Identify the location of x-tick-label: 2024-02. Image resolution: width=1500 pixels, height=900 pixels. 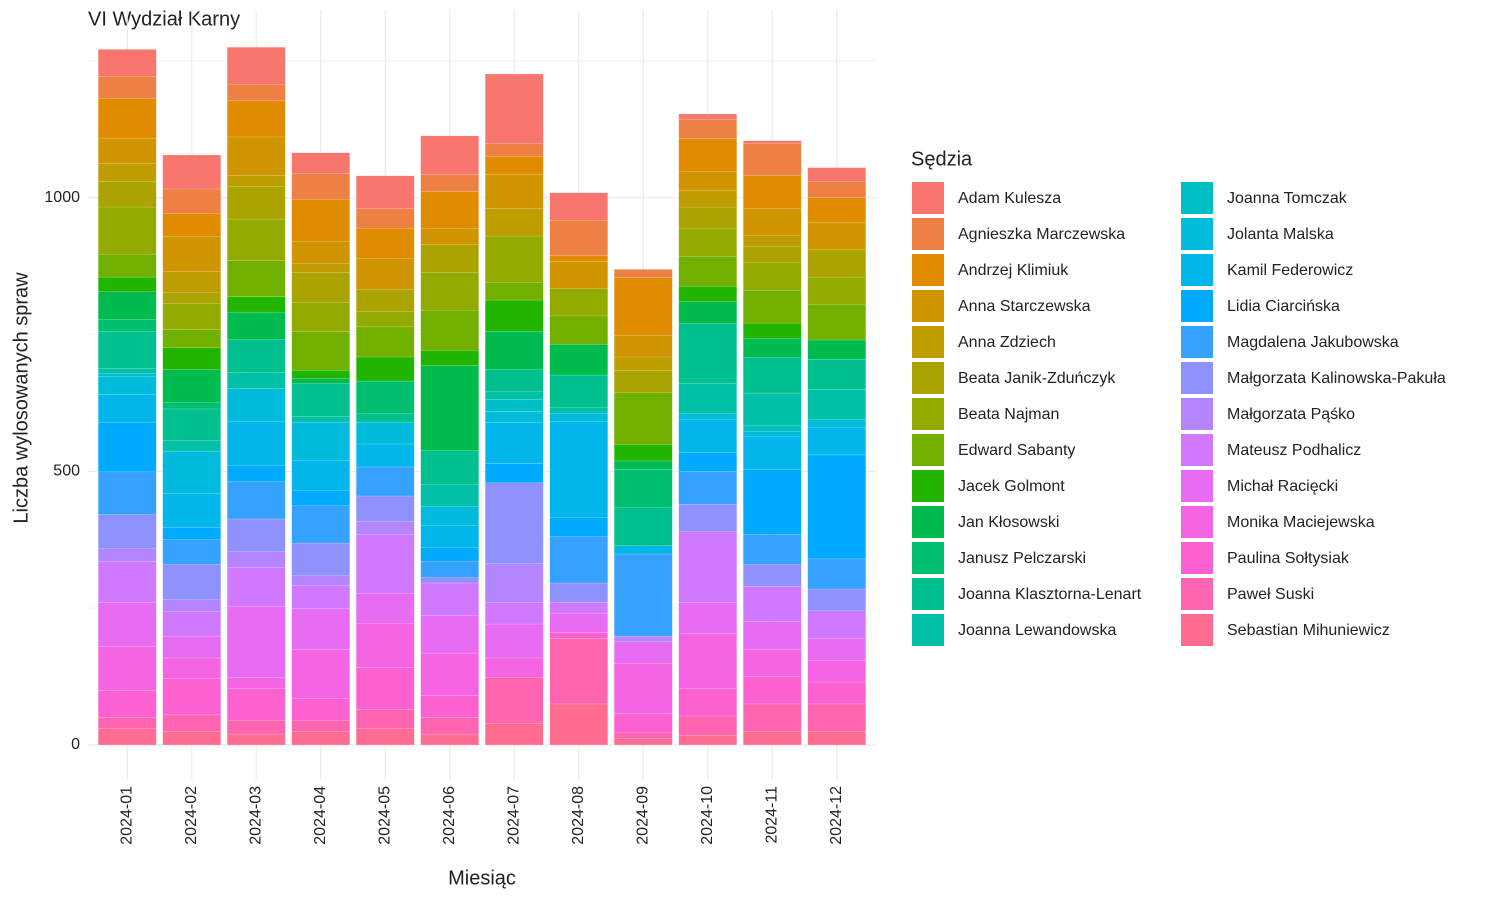
(191, 815).